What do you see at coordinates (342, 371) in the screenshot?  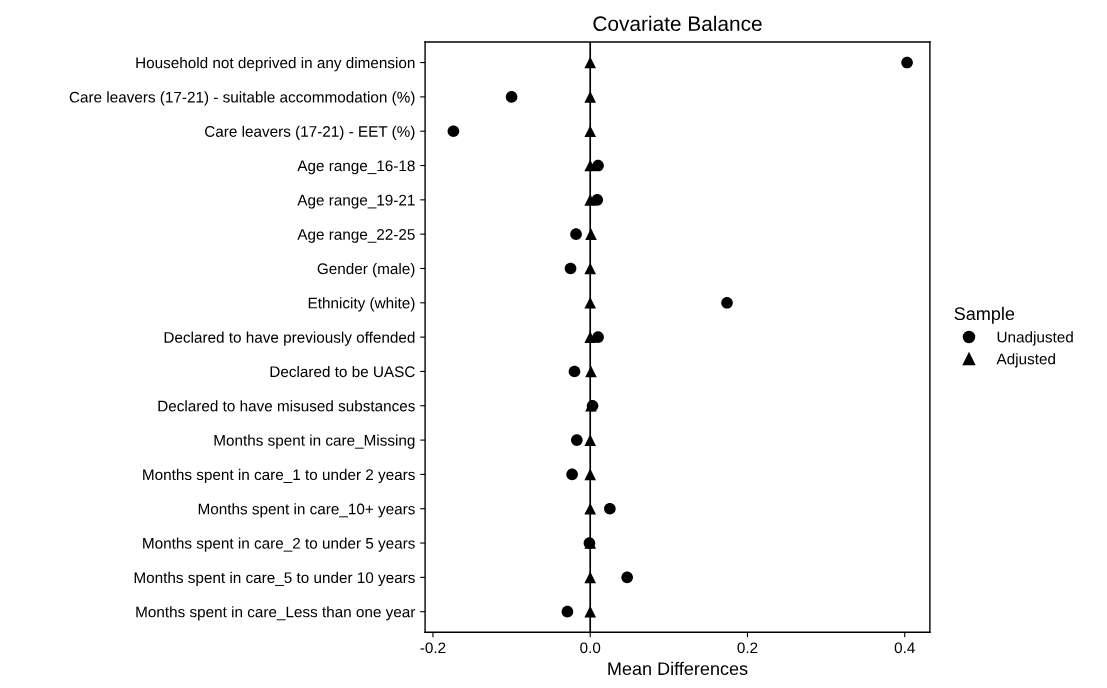 I see `y-tick-label: Declared to be UASC` at bounding box center [342, 371].